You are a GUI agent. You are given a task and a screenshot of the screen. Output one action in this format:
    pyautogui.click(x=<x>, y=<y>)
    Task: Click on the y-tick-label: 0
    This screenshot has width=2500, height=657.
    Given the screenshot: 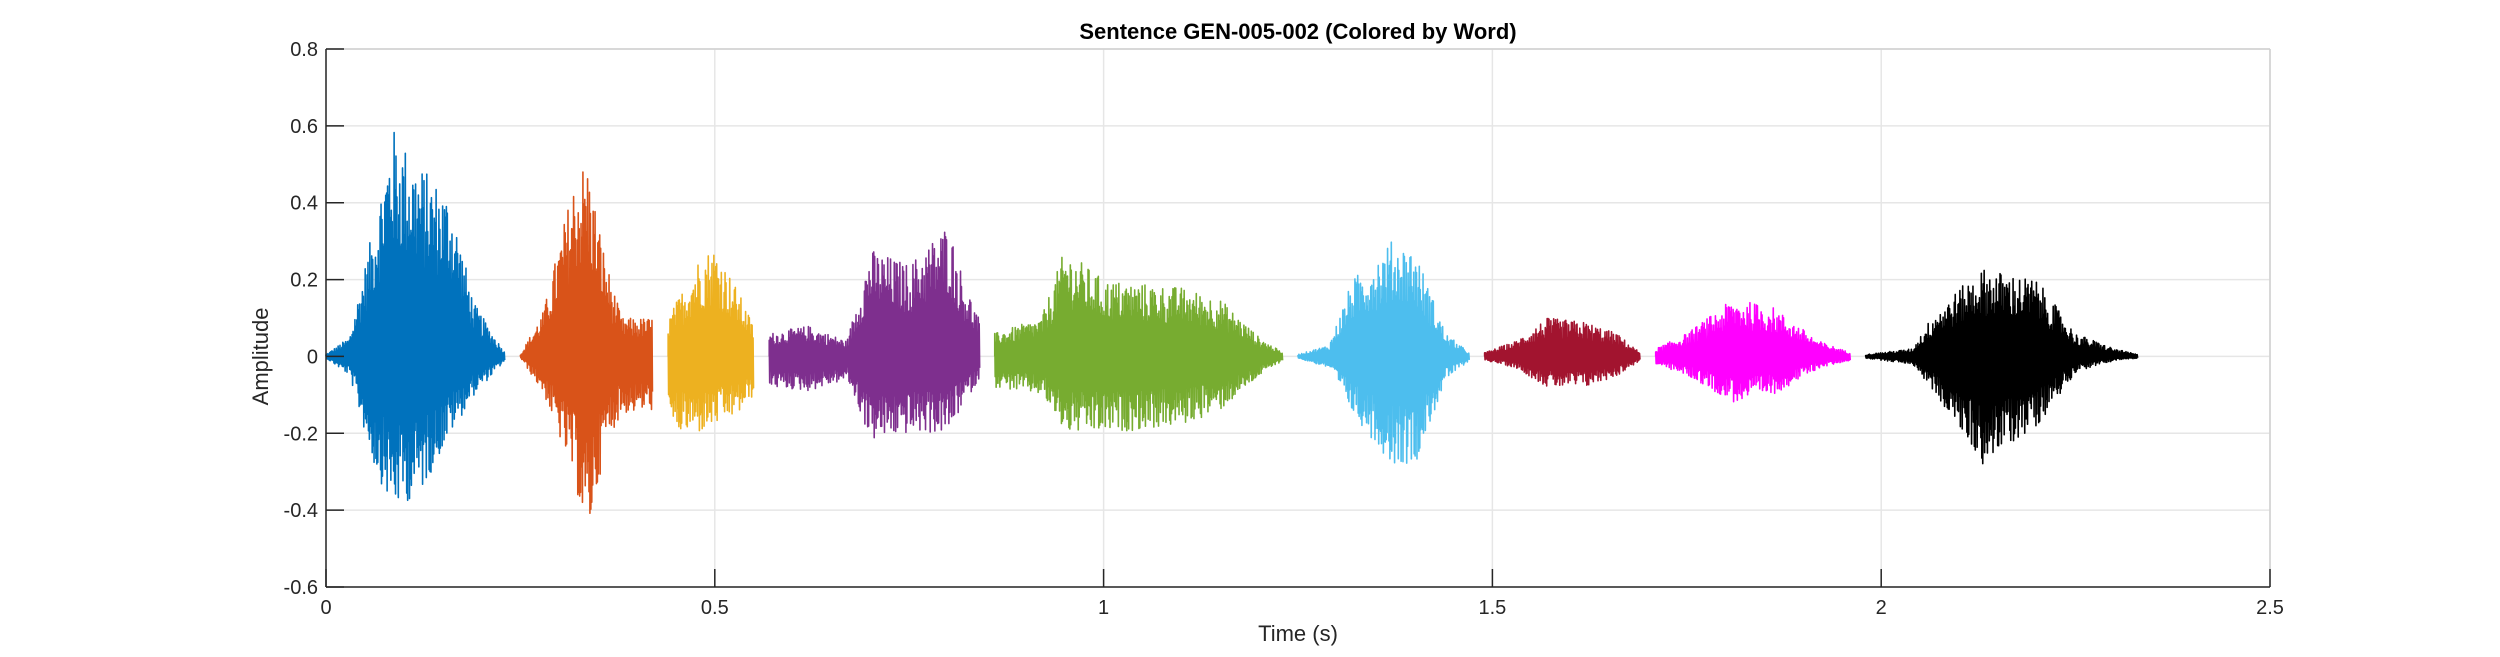 What is the action you would take?
    pyautogui.click(x=312, y=357)
    